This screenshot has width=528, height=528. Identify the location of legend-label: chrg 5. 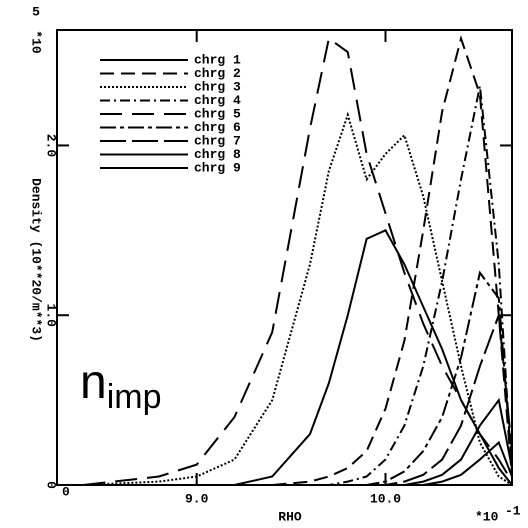
(217, 113).